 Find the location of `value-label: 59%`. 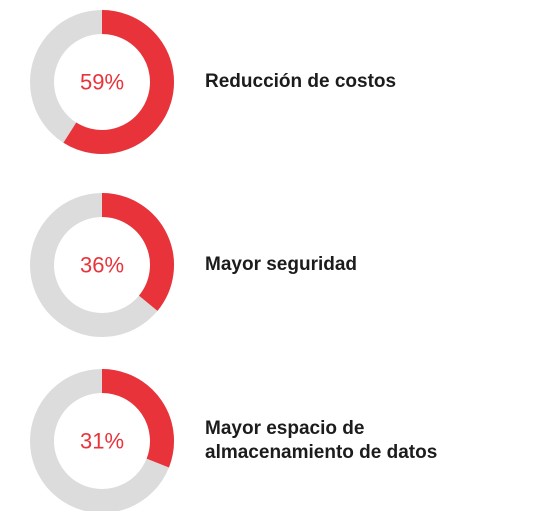

value-label: 59% is located at coordinates (102, 82).